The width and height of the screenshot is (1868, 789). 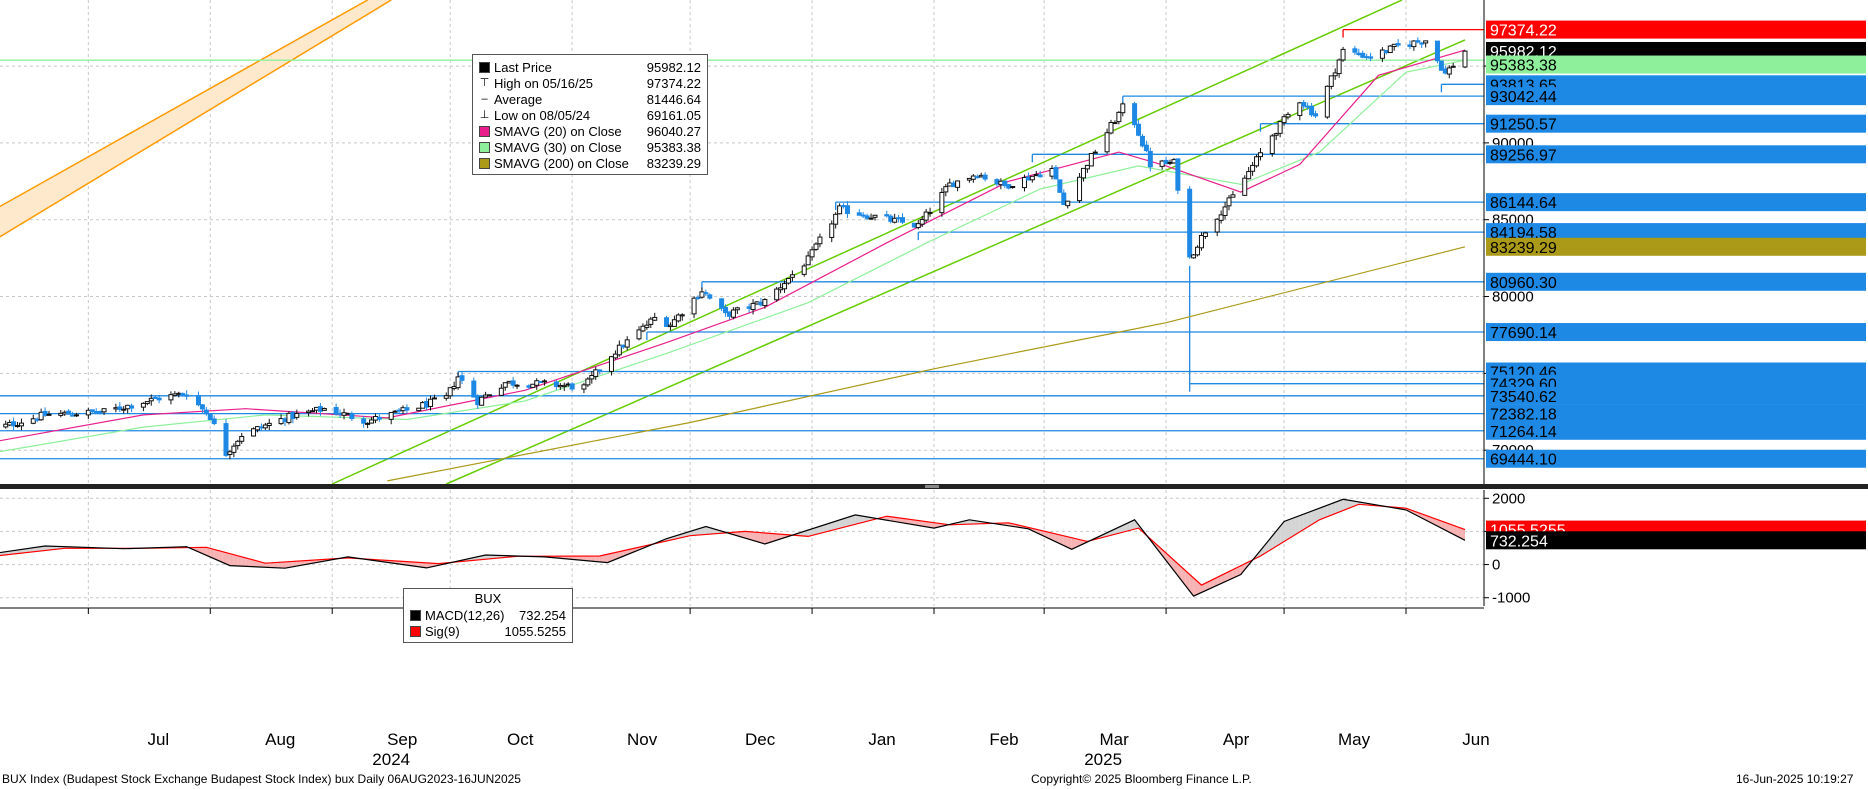 I want to click on macd-legend-title: BUX, so click(x=488, y=598).